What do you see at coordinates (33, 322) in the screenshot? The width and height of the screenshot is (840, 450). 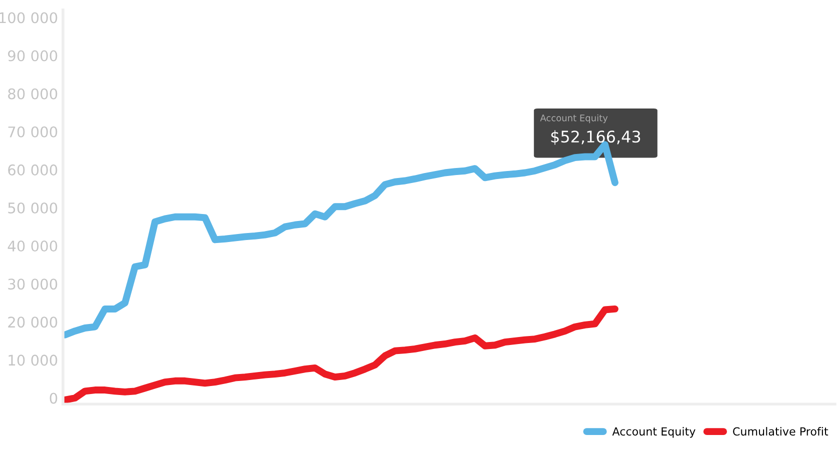 I see `y-tick-label: 20 000` at bounding box center [33, 322].